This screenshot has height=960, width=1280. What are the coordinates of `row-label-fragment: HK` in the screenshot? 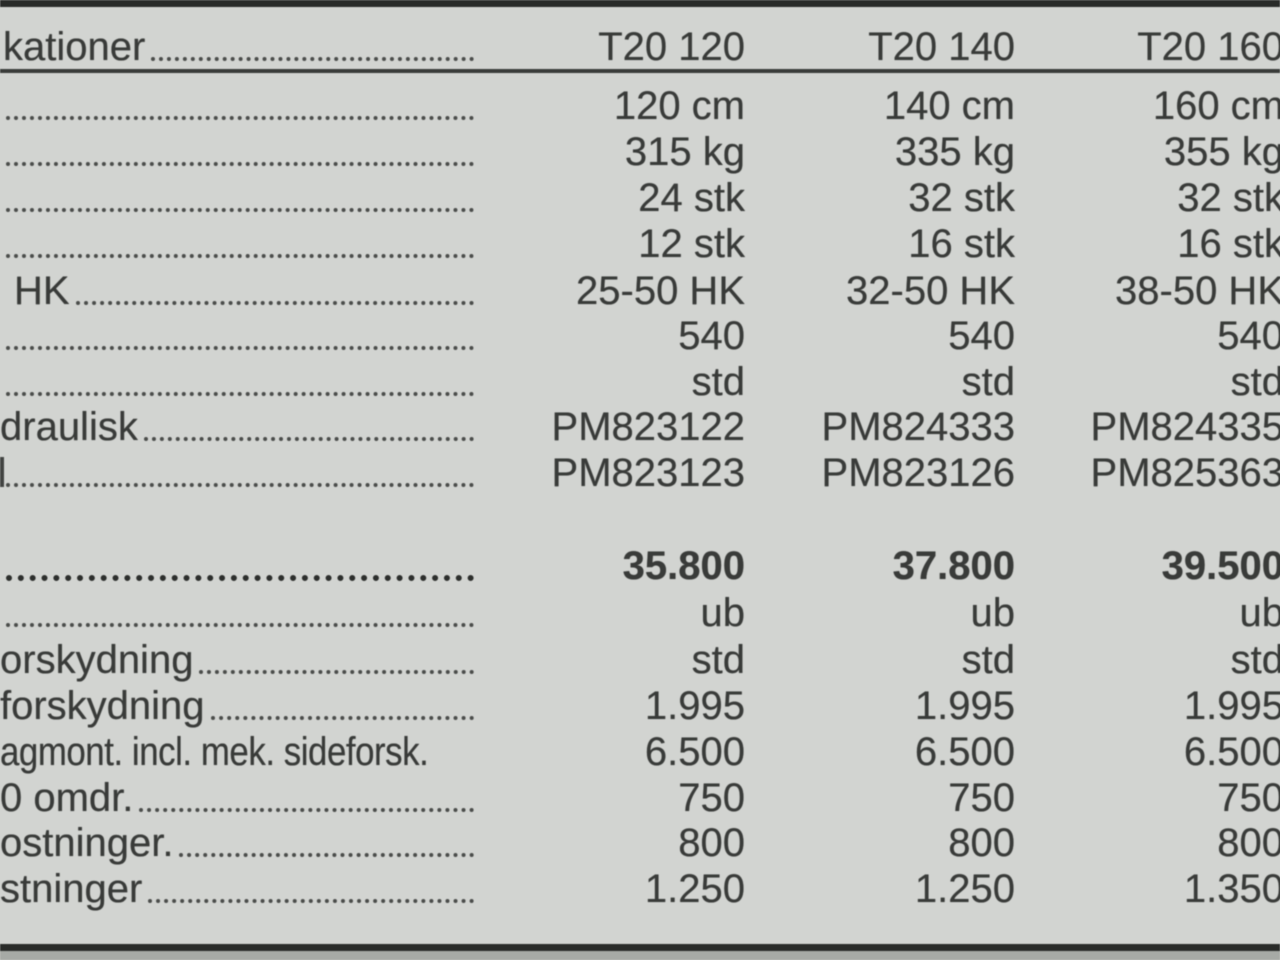 It's located at (42, 291).